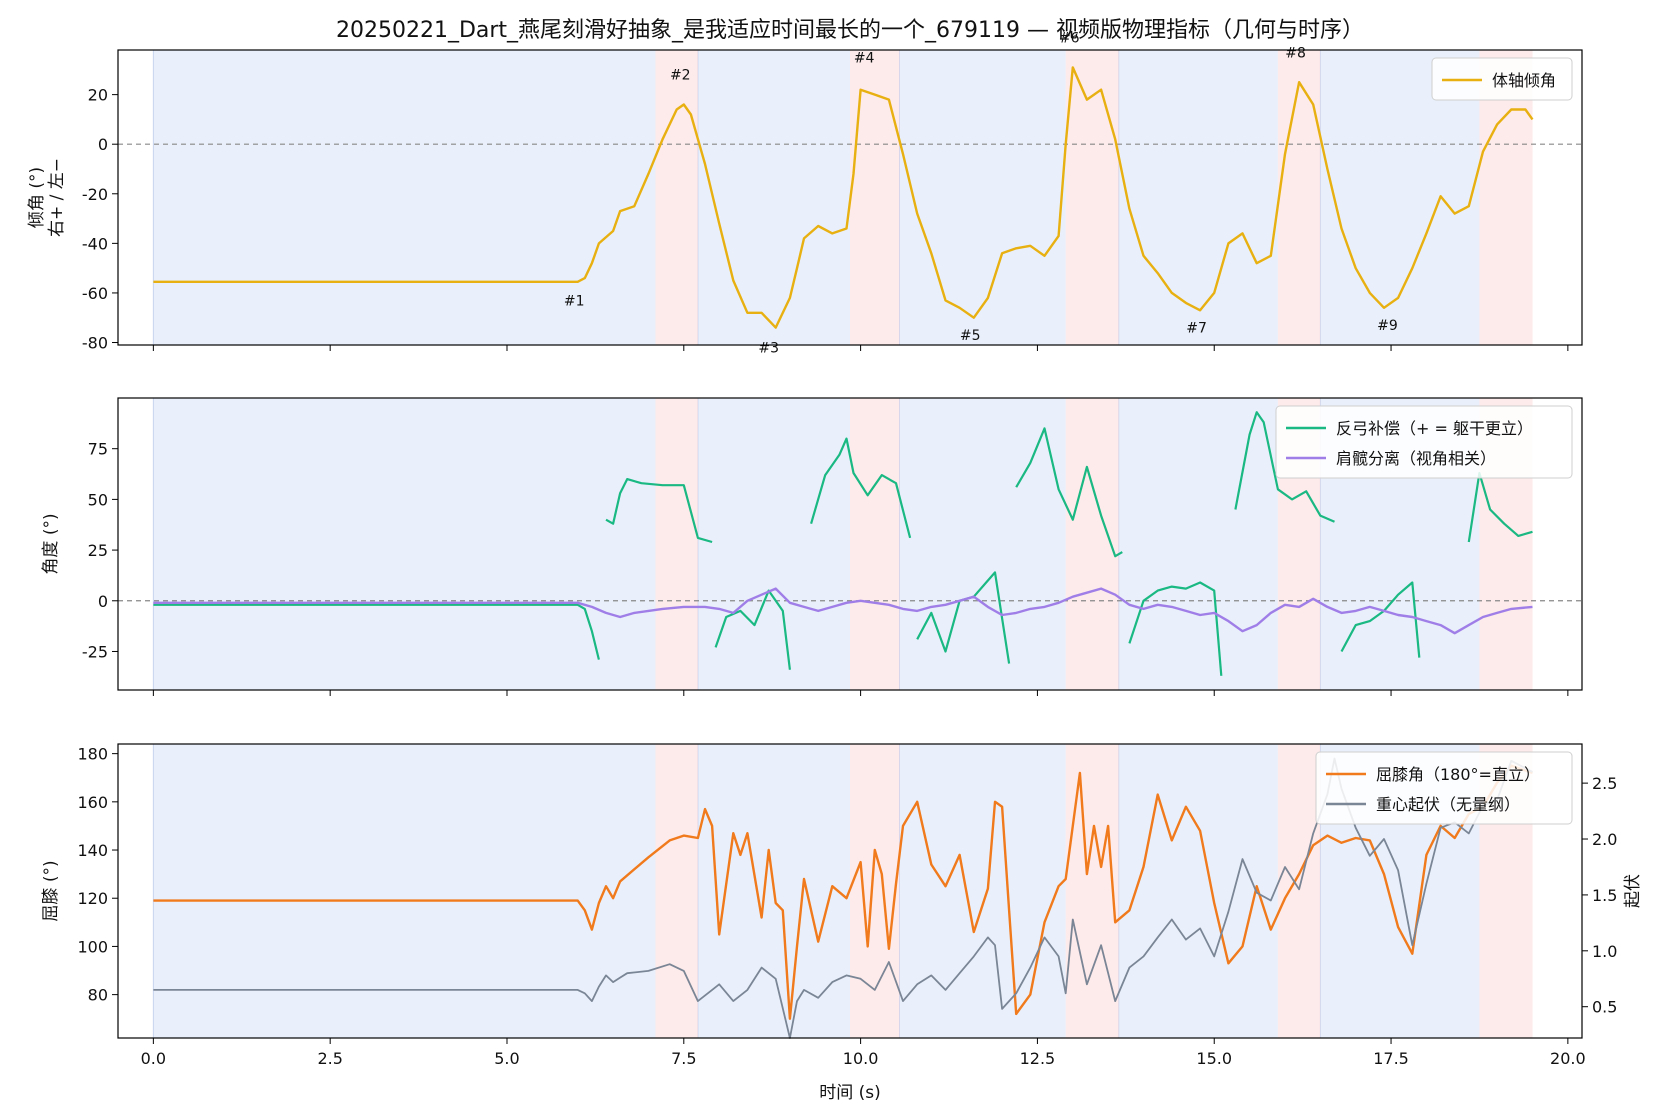  Describe the element at coordinates (98, 995) in the screenshot. I see `y-tick-label: 80` at that location.